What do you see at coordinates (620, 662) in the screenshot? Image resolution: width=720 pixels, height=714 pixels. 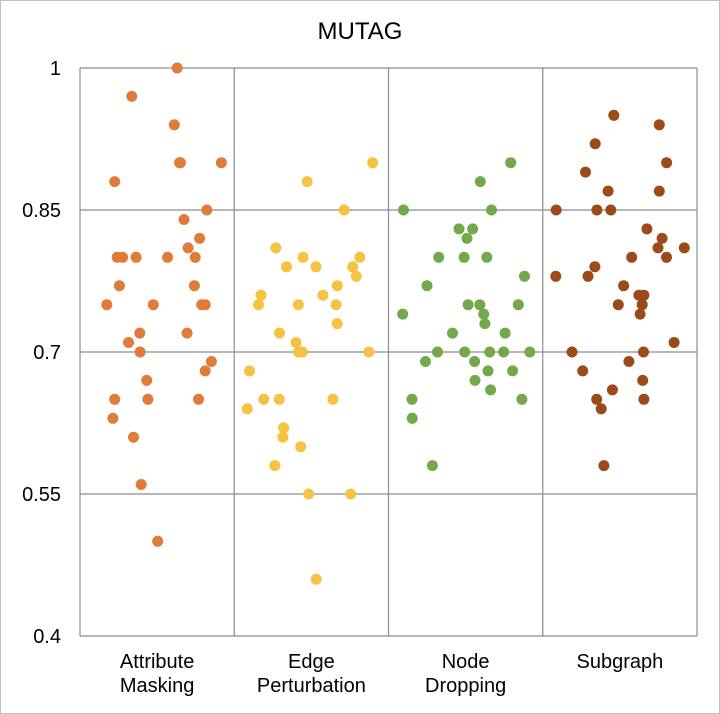 I see `category-label: Subgraph` at bounding box center [620, 662].